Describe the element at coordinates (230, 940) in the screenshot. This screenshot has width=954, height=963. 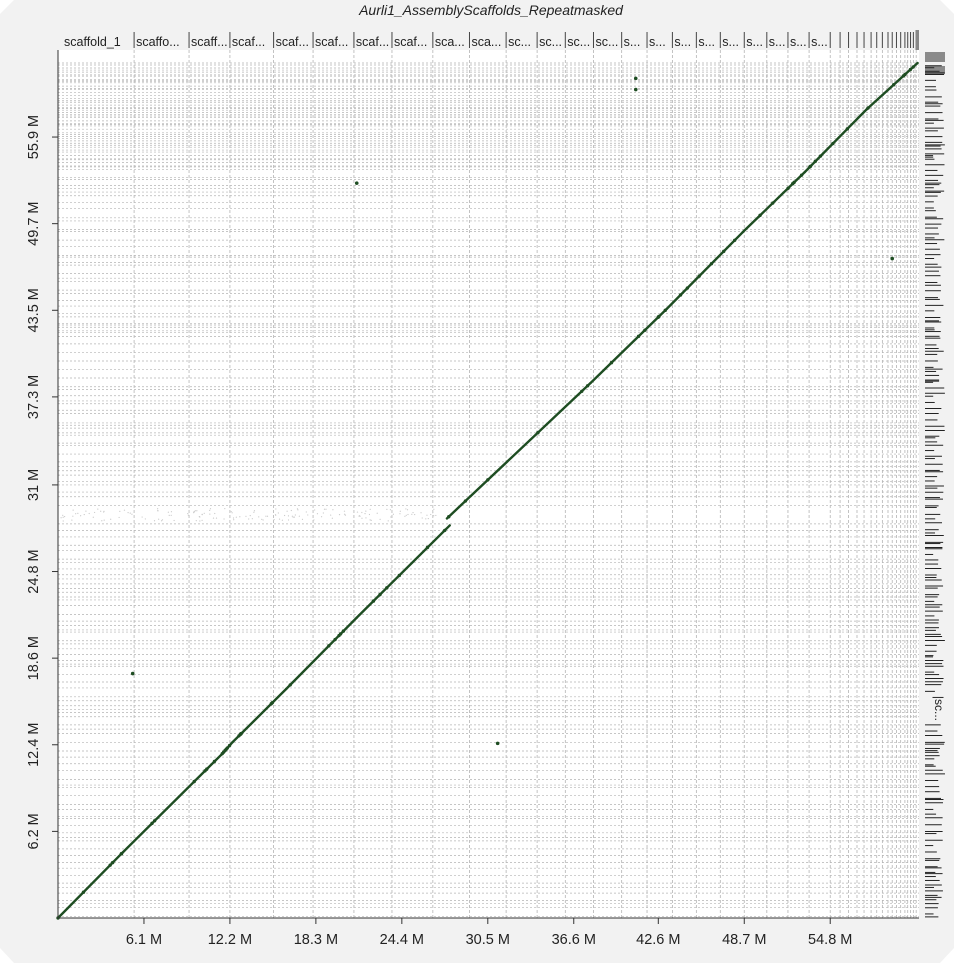
I see `x-tick-label: 12.2 M` at that location.